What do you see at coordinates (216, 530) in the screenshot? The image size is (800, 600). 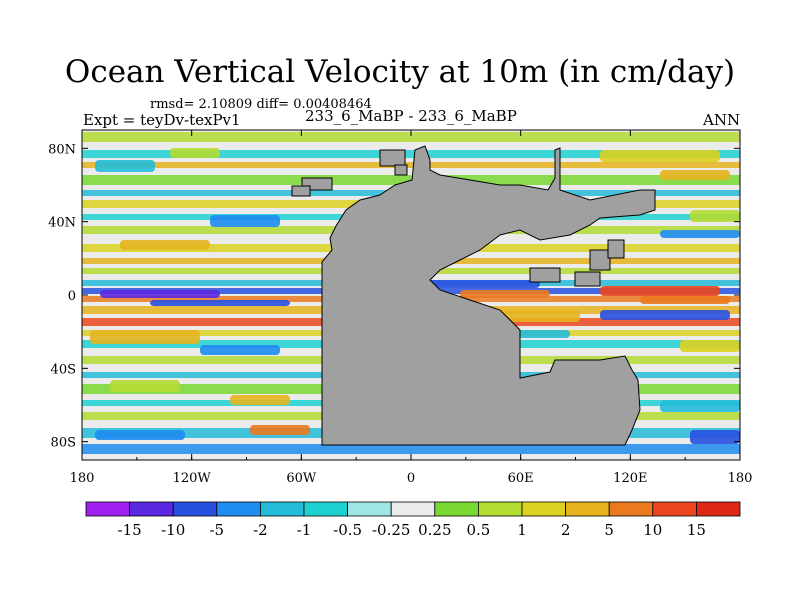 I see `colorbar-label: -5` at bounding box center [216, 530].